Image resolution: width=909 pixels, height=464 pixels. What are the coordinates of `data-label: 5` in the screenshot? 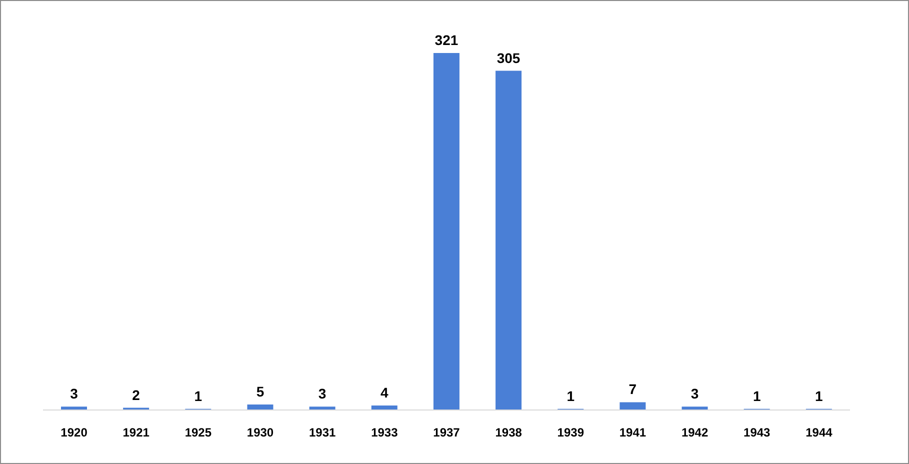 It's located at (260, 391).